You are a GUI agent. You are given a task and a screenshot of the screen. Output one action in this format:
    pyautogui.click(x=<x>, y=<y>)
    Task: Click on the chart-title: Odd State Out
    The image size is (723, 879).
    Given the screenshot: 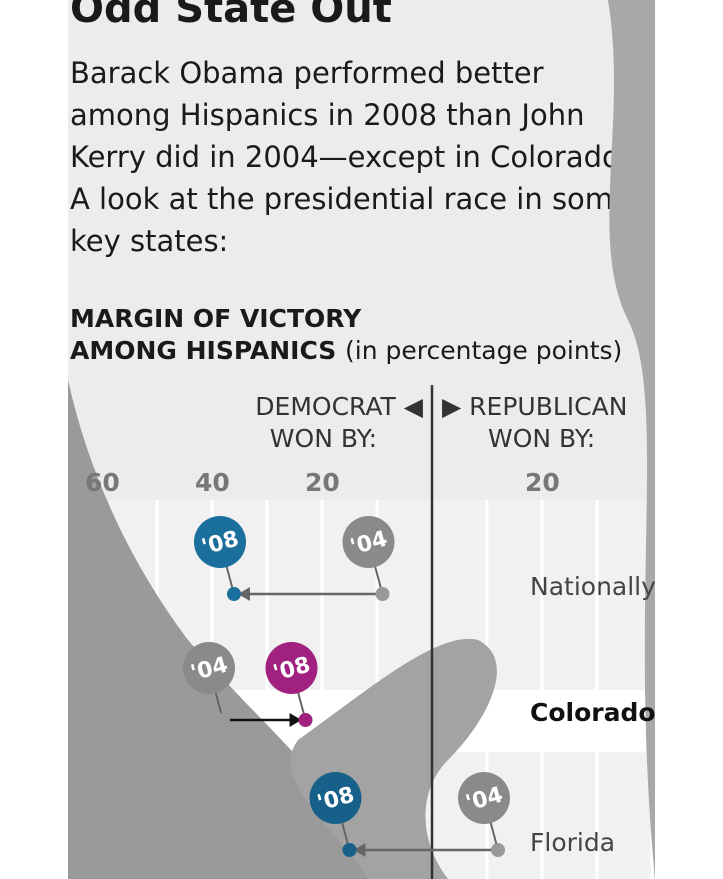 What is the action you would take?
    pyautogui.click(x=231, y=16)
    